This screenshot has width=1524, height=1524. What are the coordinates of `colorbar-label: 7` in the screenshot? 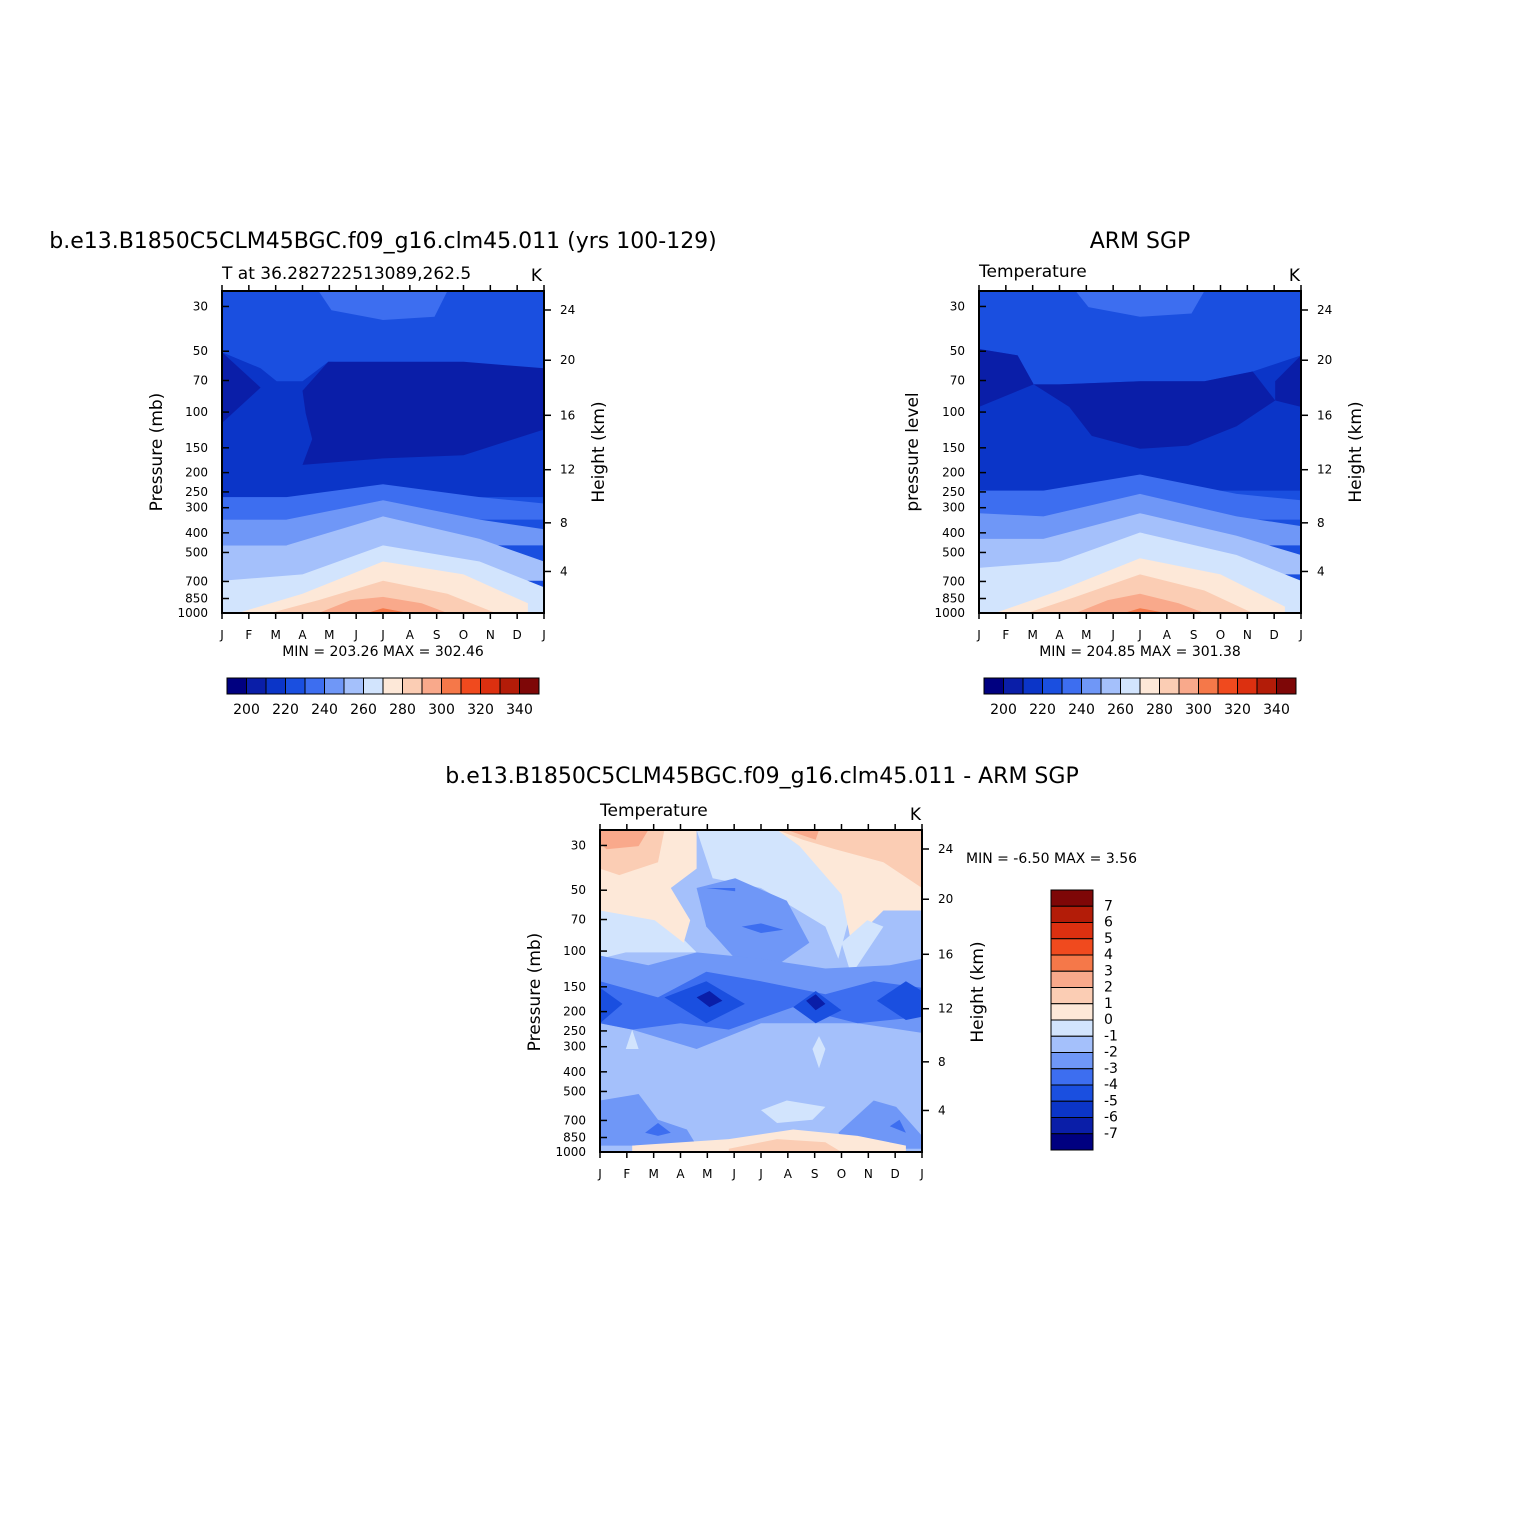 It's located at (1108, 906).